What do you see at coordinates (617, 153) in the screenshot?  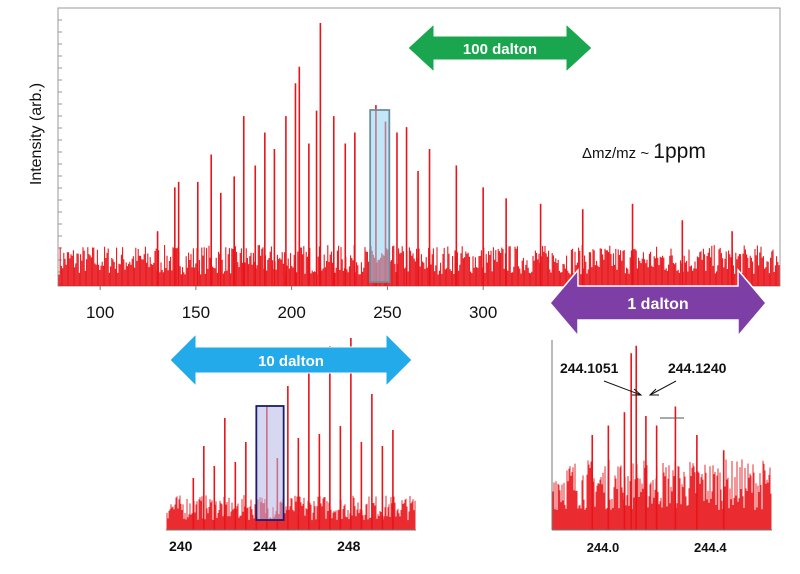 I see `resolution-delta-label: Δmz/mz ~` at bounding box center [617, 153].